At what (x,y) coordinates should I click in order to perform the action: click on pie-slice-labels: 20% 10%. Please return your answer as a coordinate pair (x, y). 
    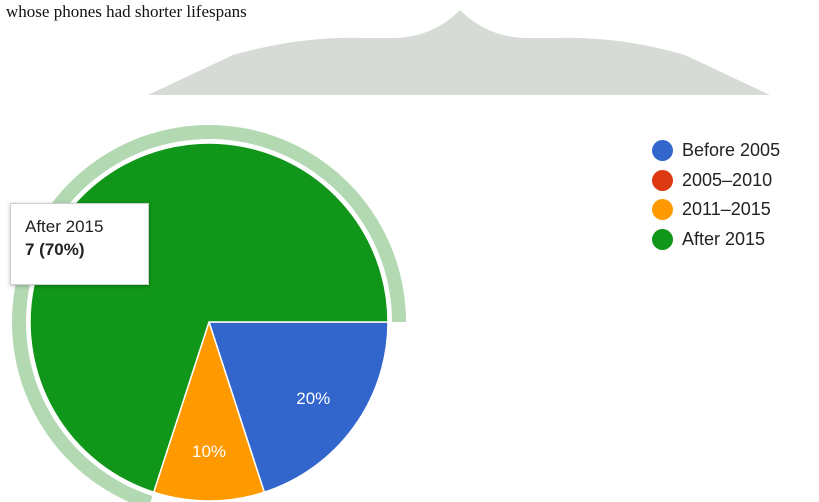
    Looking at the image, I should click on (261, 425).